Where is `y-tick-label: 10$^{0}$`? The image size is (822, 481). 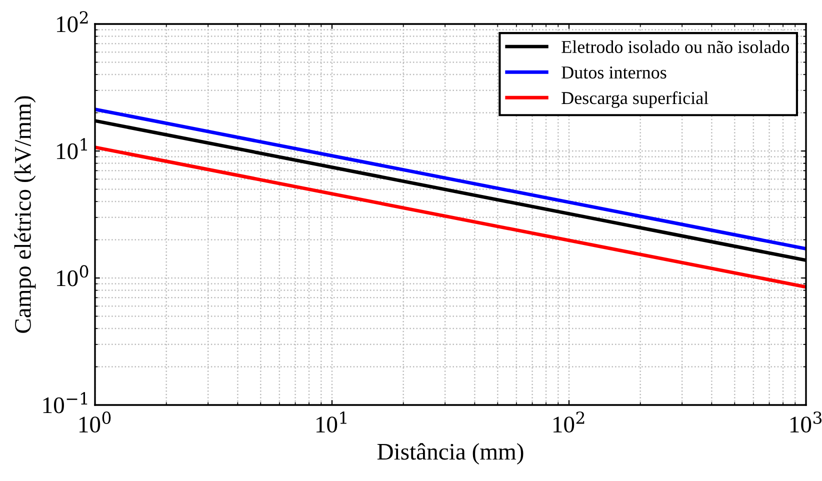
y-tick-label: 10$^{0}$ is located at coordinates (72, 275).